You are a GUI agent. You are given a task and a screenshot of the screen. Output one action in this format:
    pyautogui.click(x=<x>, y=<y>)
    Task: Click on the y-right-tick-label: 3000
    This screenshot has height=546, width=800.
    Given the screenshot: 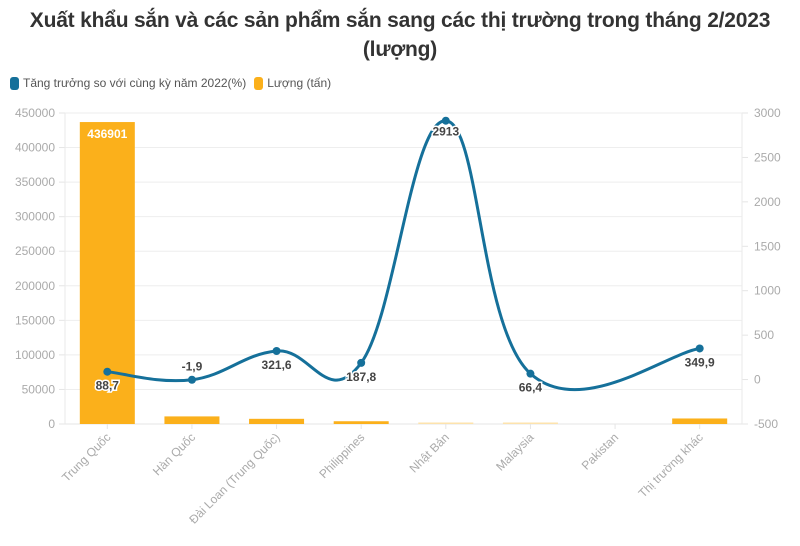 What is the action you would take?
    pyautogui.click(x=767, y=113)
    